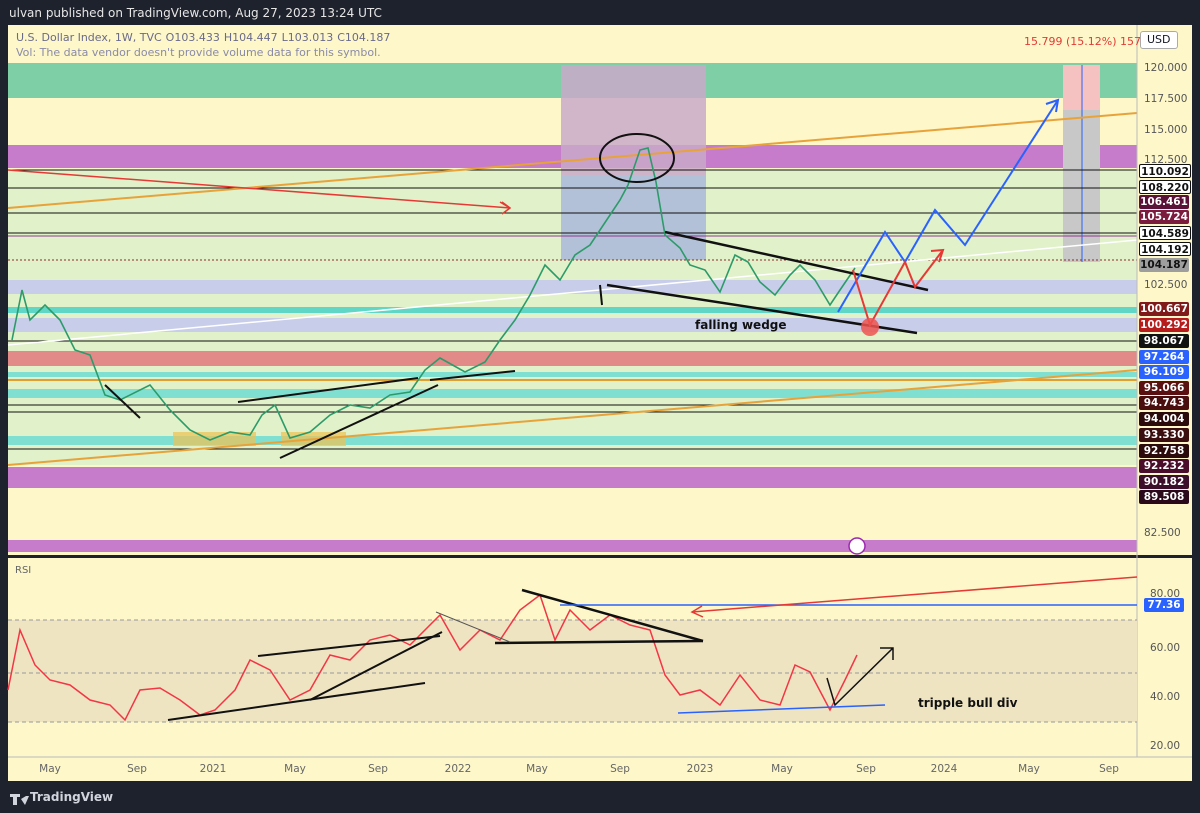 This screenshot has width=1200, height=813. Describe the element at coordinates (1164, 217) in the screenshot. I see `price-label: 105.724` at that location.